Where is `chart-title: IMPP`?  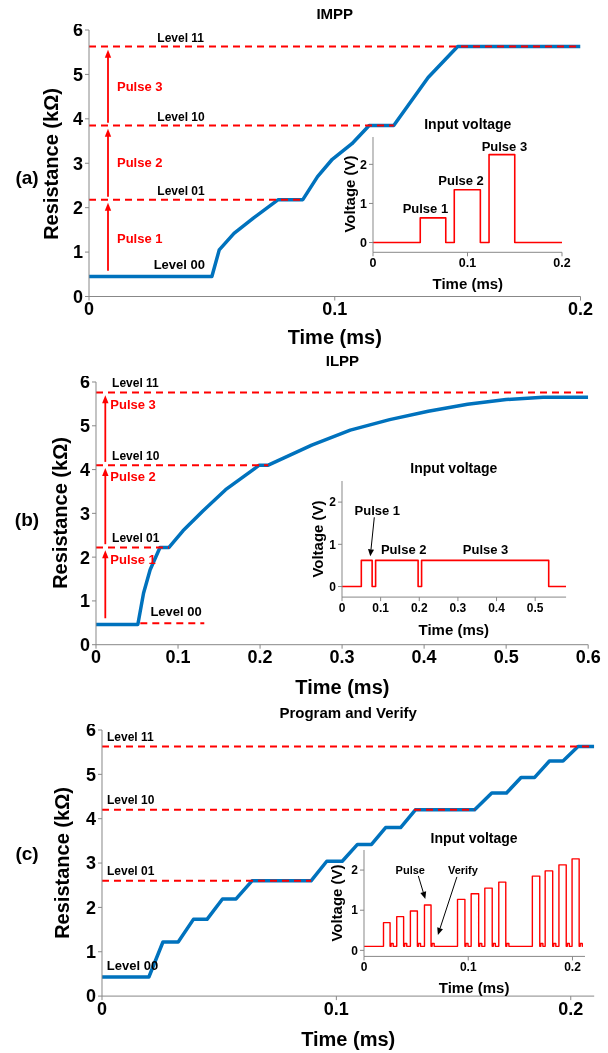
chart-title: IMPP is located at coordinates (335, 14).